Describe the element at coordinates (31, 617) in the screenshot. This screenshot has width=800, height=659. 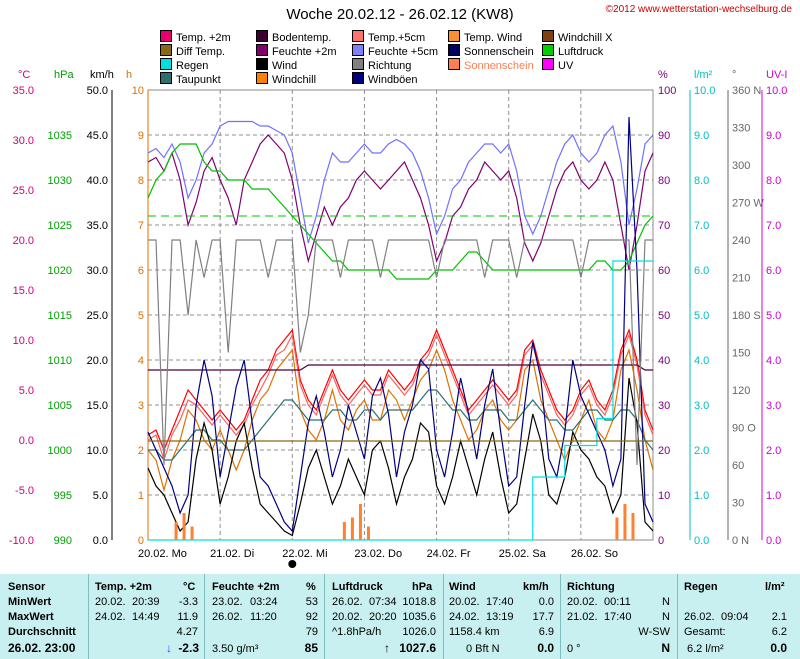
I see `row-max-label: MaxWert` at that location.